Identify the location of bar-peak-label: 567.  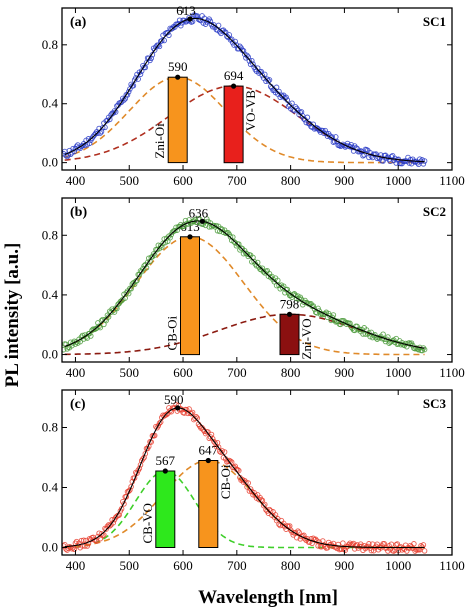
(166, 460).